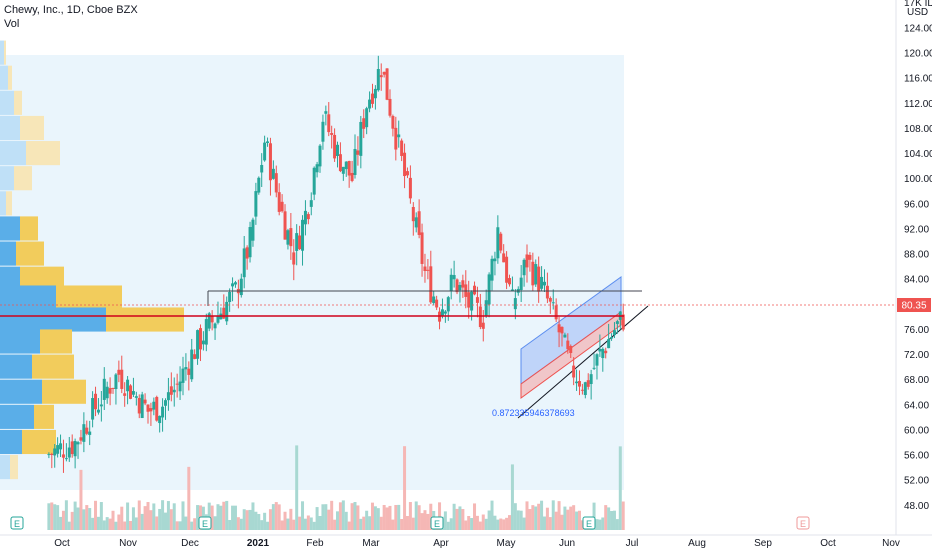  What do you see at coordinates (71, 10) in the screenshot?
I see `symbol-title: Chewy, Inc., 1D, Cboe BZX` at bounding box center [71, 10].